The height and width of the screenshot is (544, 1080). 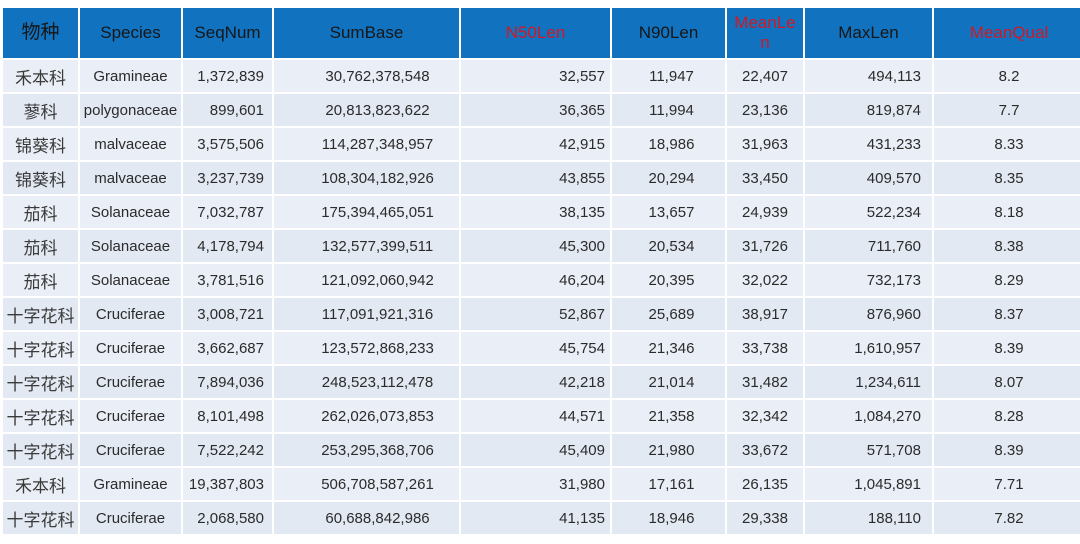 I want to click on cell-seqnum: 7,522,242, so click(x=227, y=450).